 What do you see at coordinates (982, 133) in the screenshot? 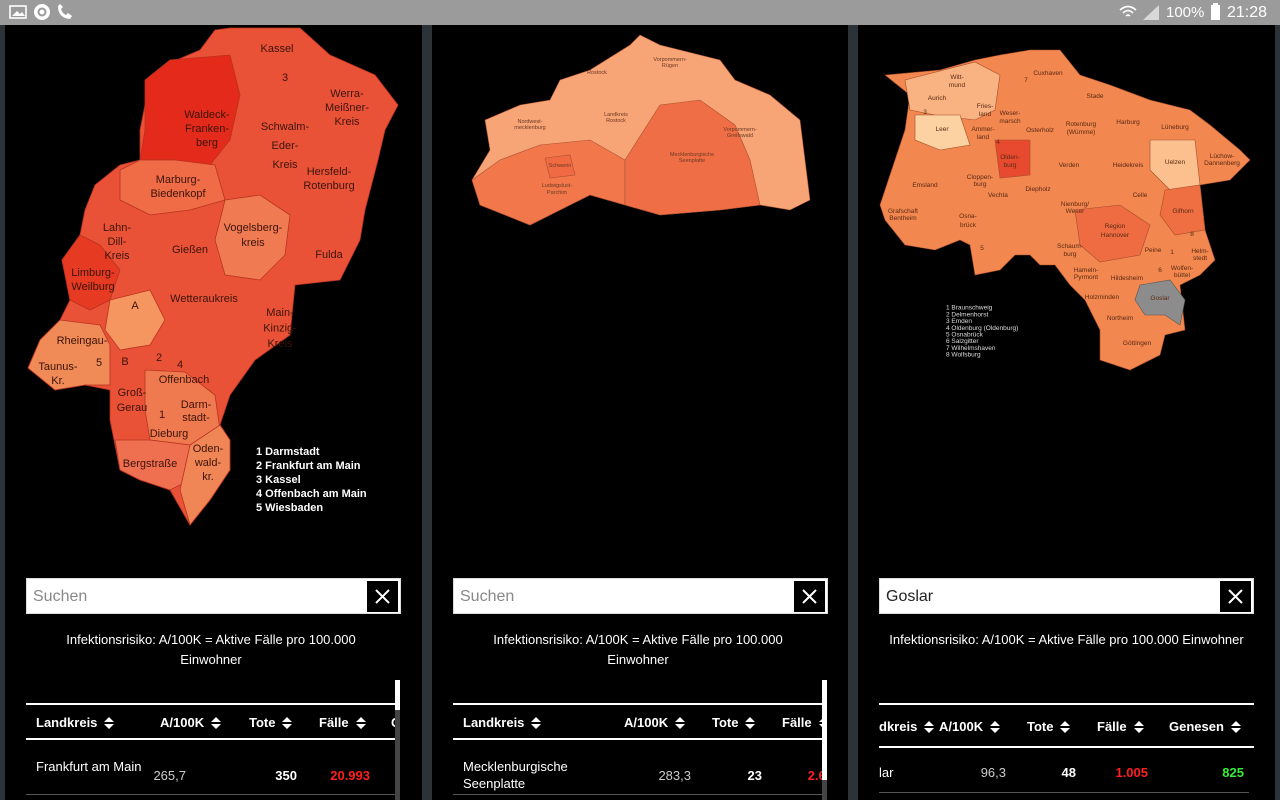
I see `map-label: Ammer-land` at bounding box center [982, 133].